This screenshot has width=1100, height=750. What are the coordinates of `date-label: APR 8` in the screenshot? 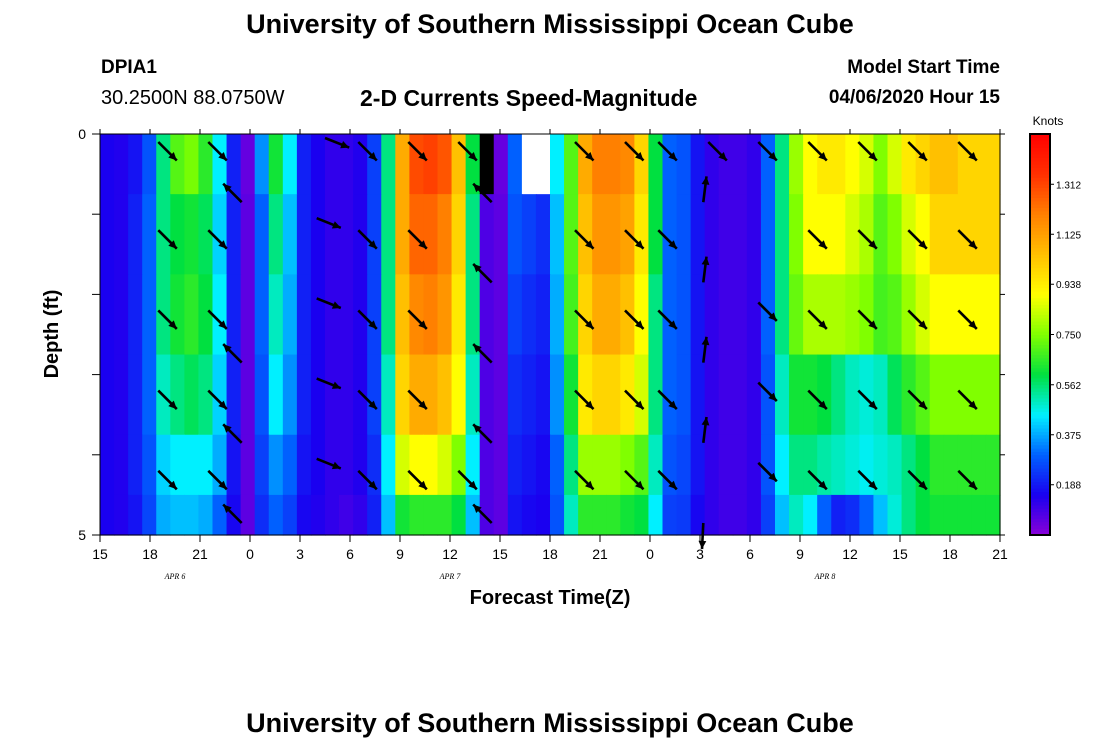 It's located at (825, 576).